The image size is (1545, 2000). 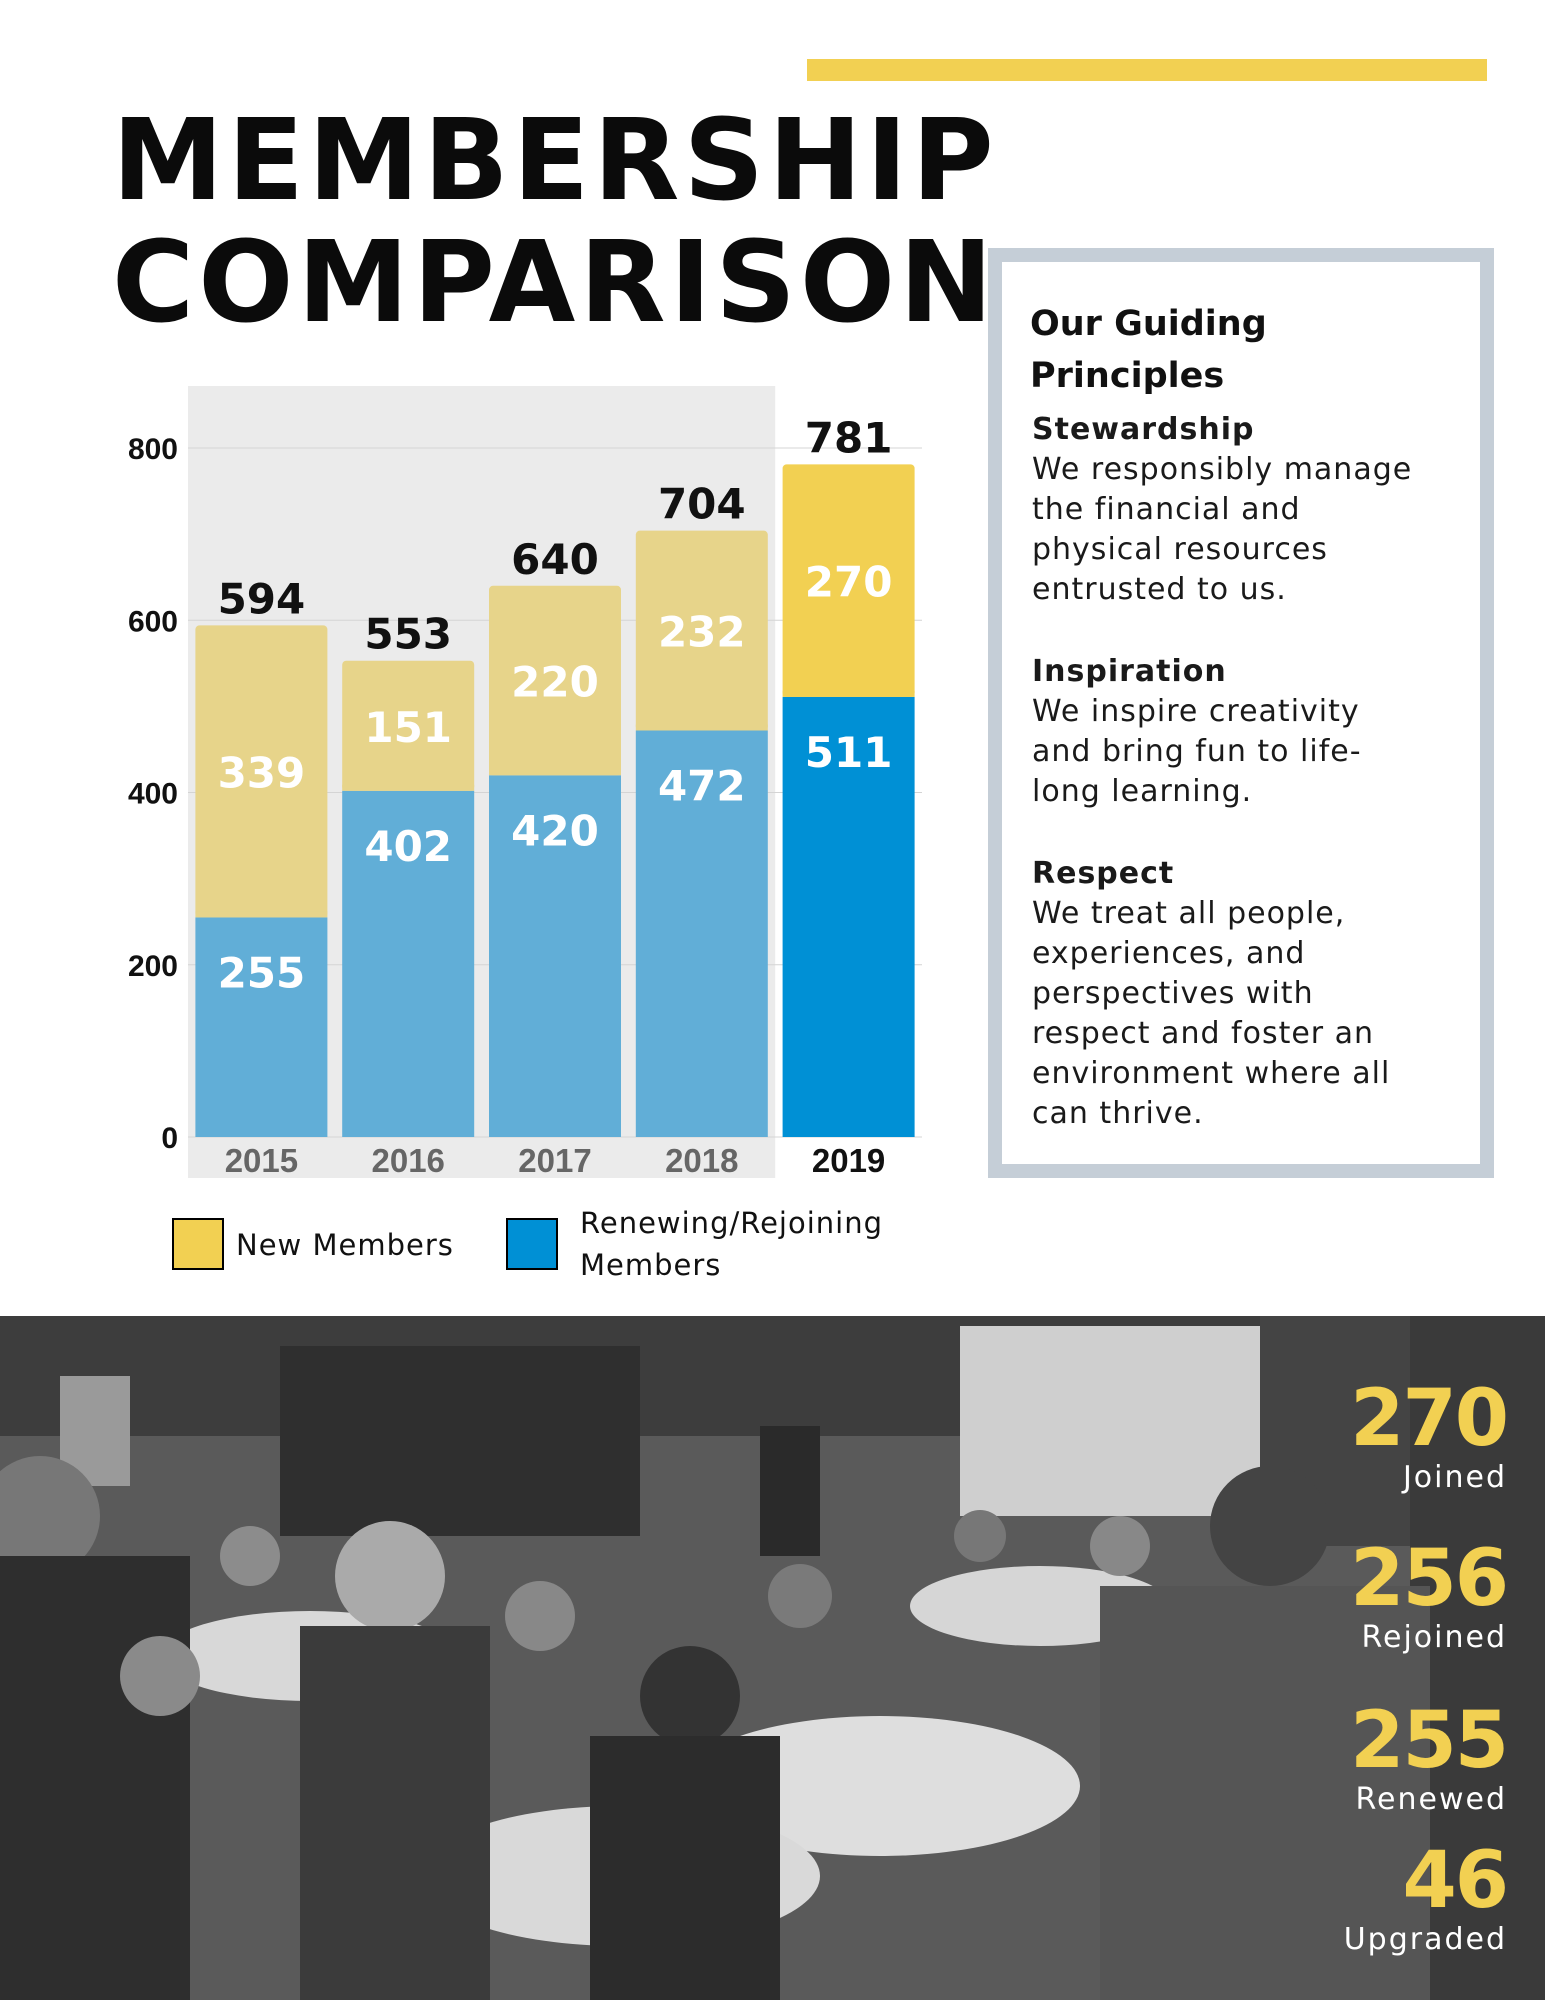 I want to click on stat-renewed: 255 Renewed, so click(x=1429, y=1757).